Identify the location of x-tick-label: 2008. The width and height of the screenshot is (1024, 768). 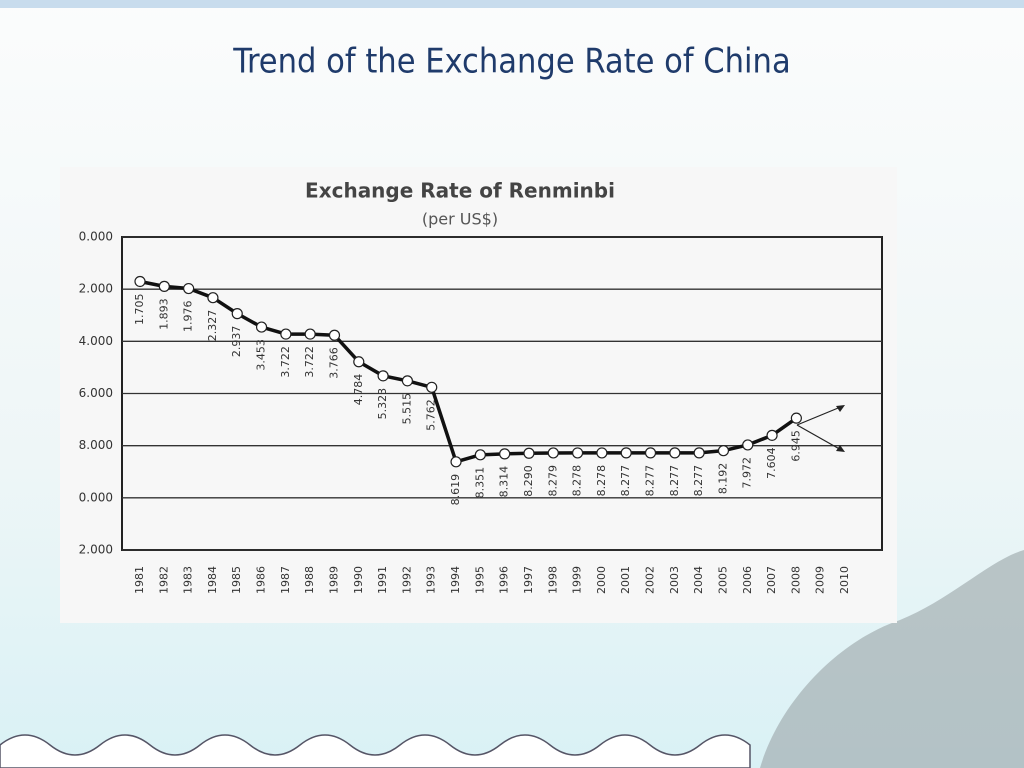
(795, 580).